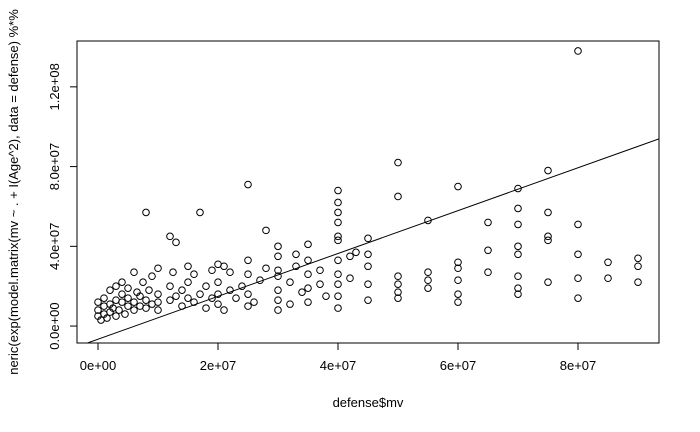 Image resolution: width=700 pixels, height=432 pixels. What do you see at coordinates (54, 86) in the screenshot?
I see `y-tick-label: 1.2e+08` at bounding box center [54, 86].